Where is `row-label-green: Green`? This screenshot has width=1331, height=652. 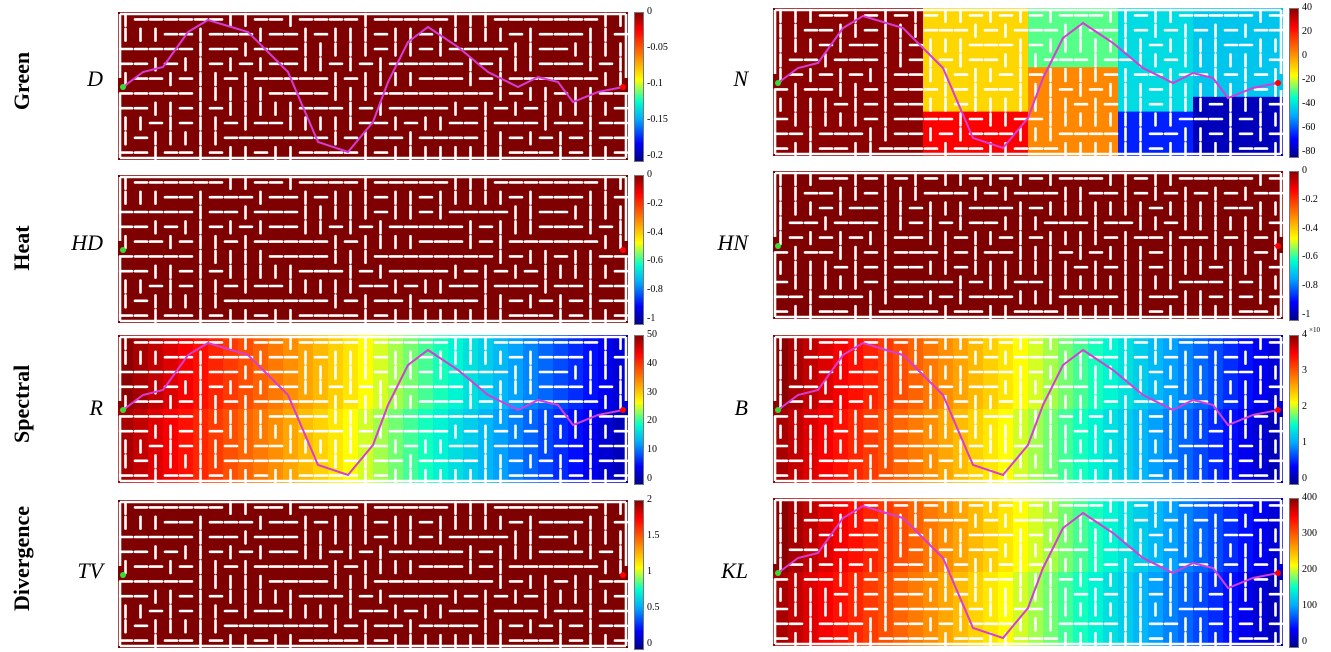
row-label-green: Green is located at coordinates (21, 81).